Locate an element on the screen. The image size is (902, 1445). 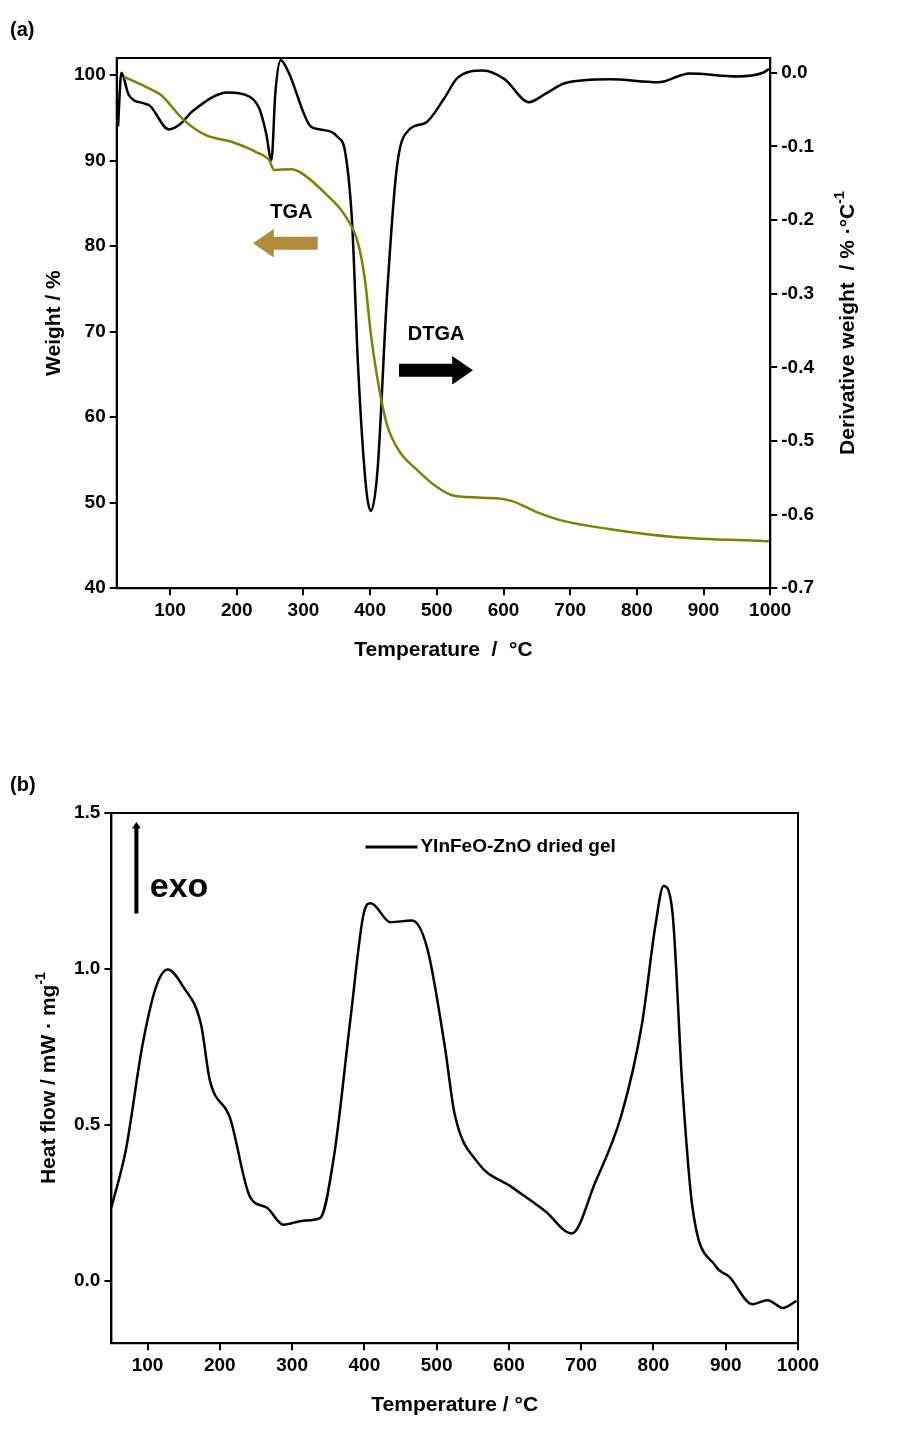
chart-title: (b) is located at coordinates (23, 783).